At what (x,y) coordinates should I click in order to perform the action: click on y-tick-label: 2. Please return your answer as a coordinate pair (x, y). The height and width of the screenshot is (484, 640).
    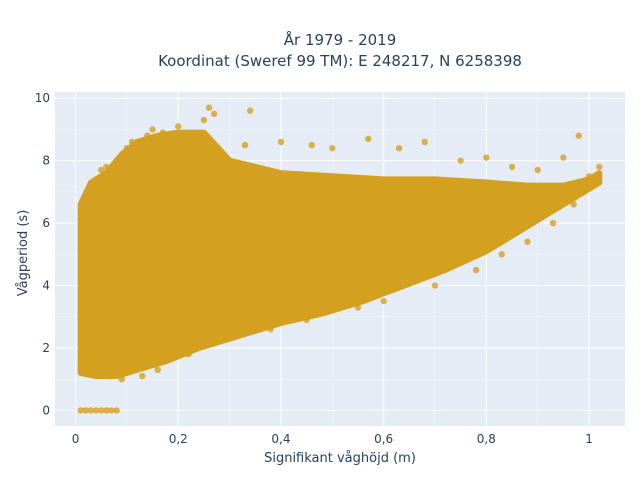
    Looking at the image, I should click on (46, 348).